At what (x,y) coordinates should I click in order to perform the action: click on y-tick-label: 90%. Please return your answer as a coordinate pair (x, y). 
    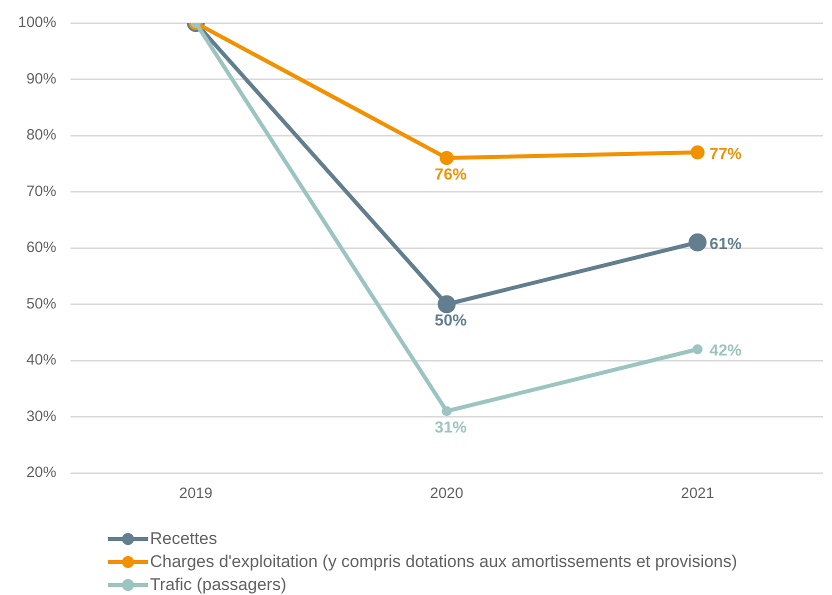
    Looking at the image, I should click on (41, 79).